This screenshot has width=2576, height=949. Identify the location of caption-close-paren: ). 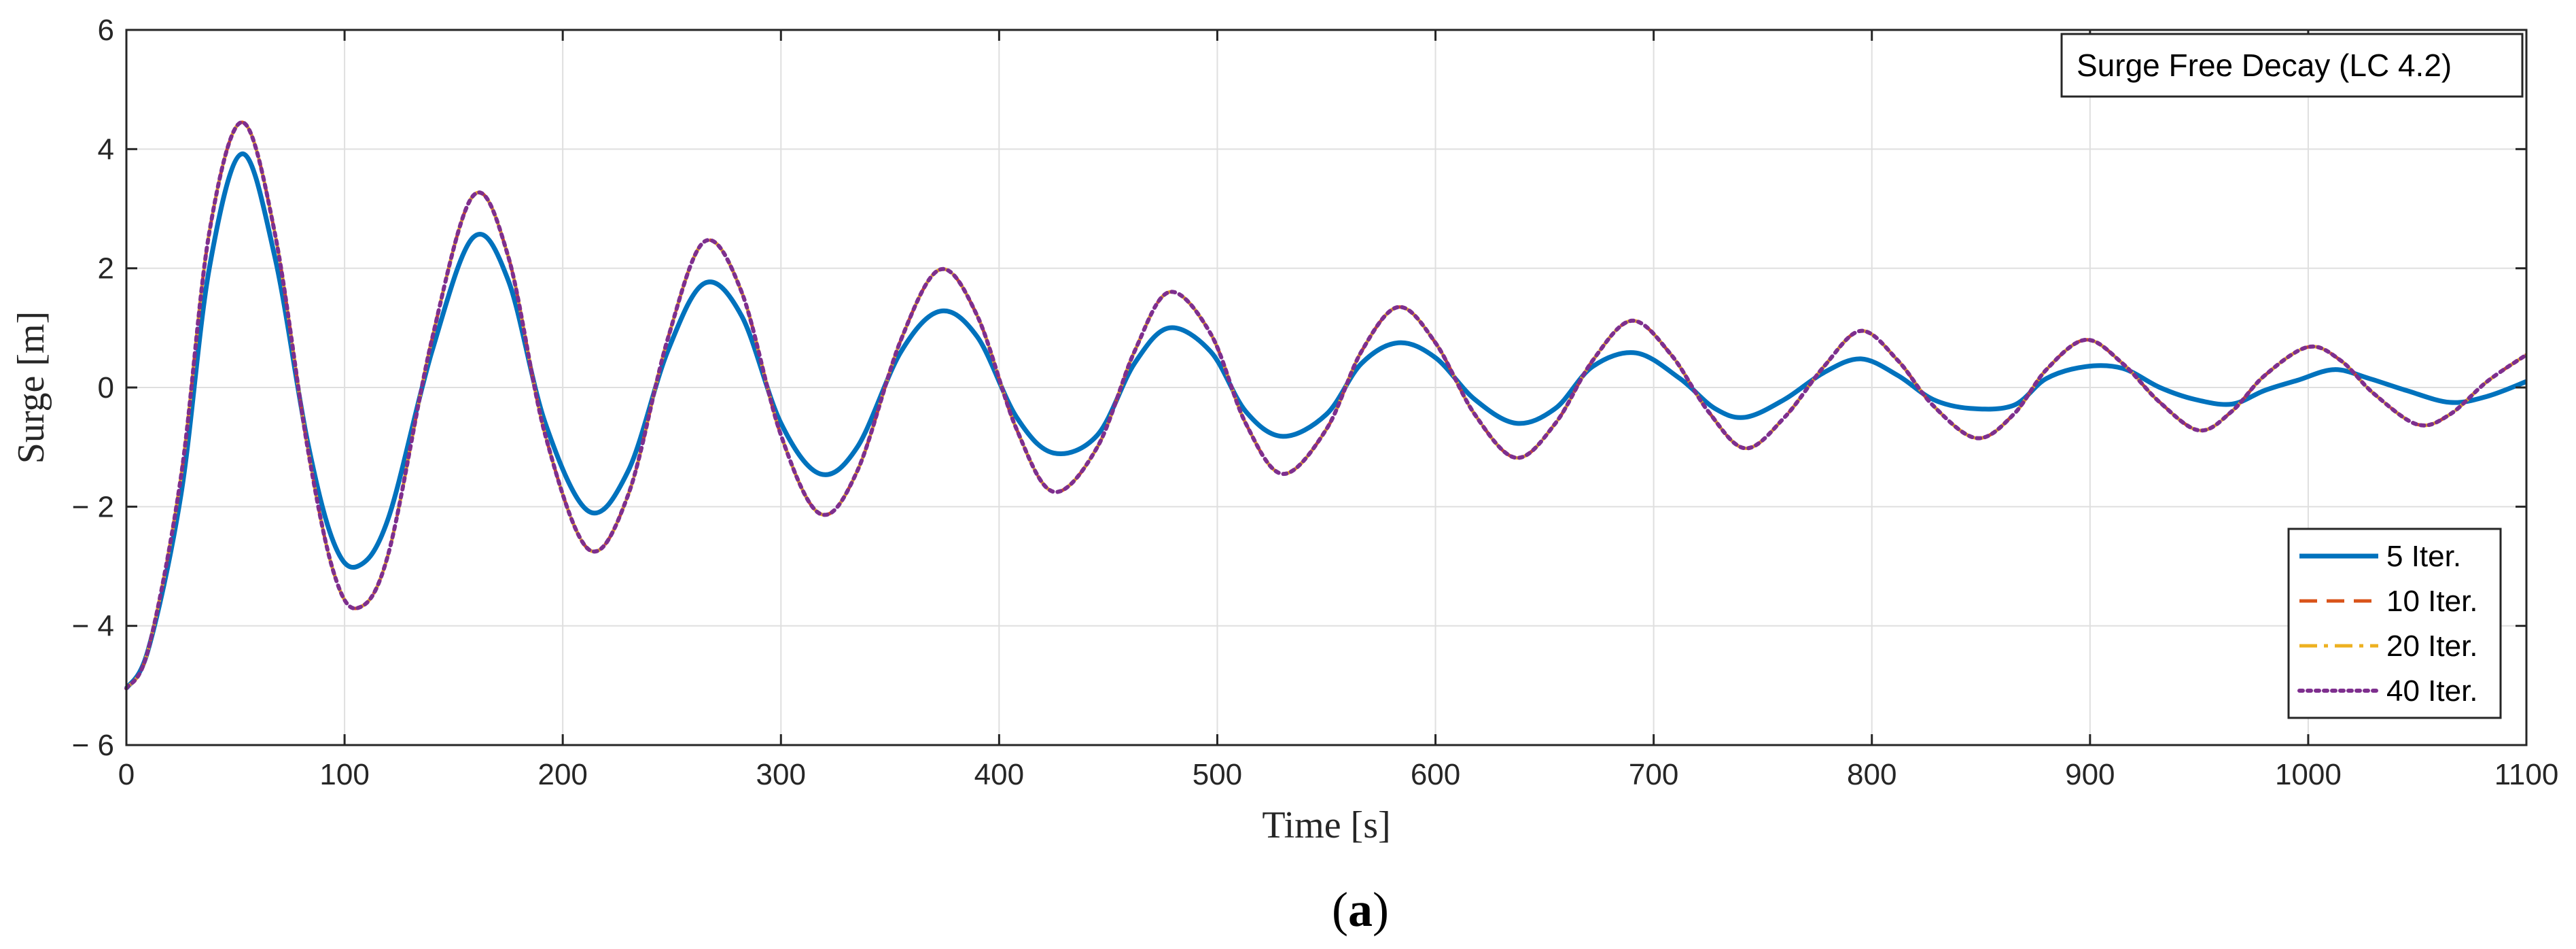
(1381, 909).